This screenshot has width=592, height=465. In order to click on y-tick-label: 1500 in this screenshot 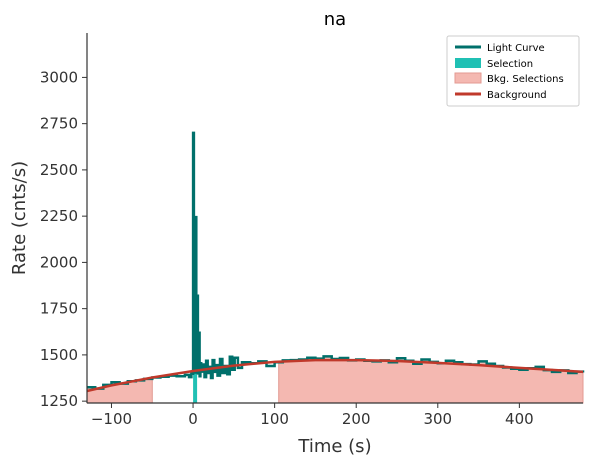, I will do `click(59, 355)`.